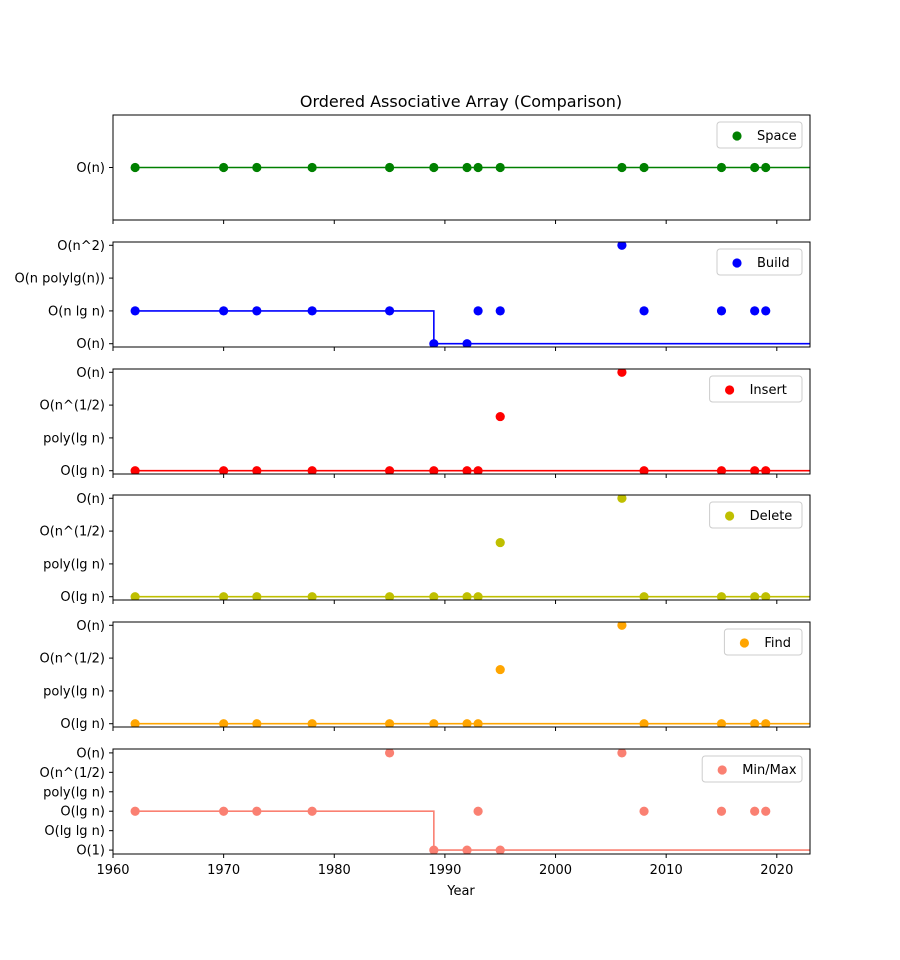 This screenshot has height=960, width=900. What do you see at coordinates (334, 870) in the screenshot?
I see `x-tick-label: 1980` at bounding box center [334, 870].